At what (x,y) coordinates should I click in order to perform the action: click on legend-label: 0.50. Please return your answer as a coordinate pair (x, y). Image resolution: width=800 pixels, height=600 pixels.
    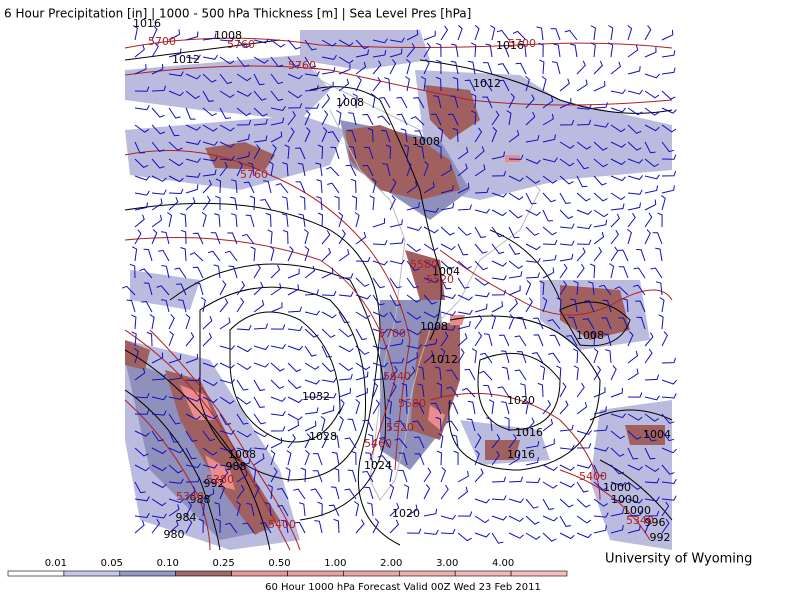
    Looking at the image, I should click on (279, 563).